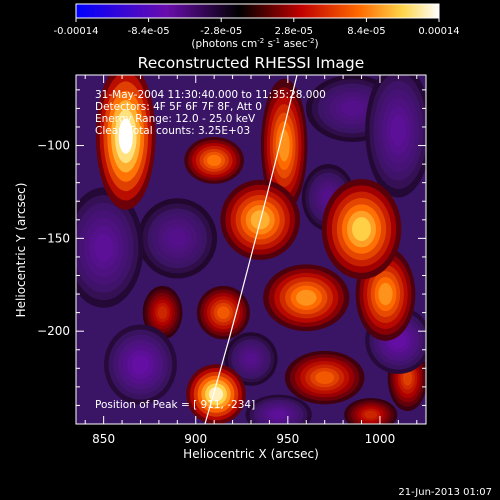  What do you see at coordinates (103, 439) in the screenshot?
I see `x-tick-label: 850` at bounding box center [103, 439].